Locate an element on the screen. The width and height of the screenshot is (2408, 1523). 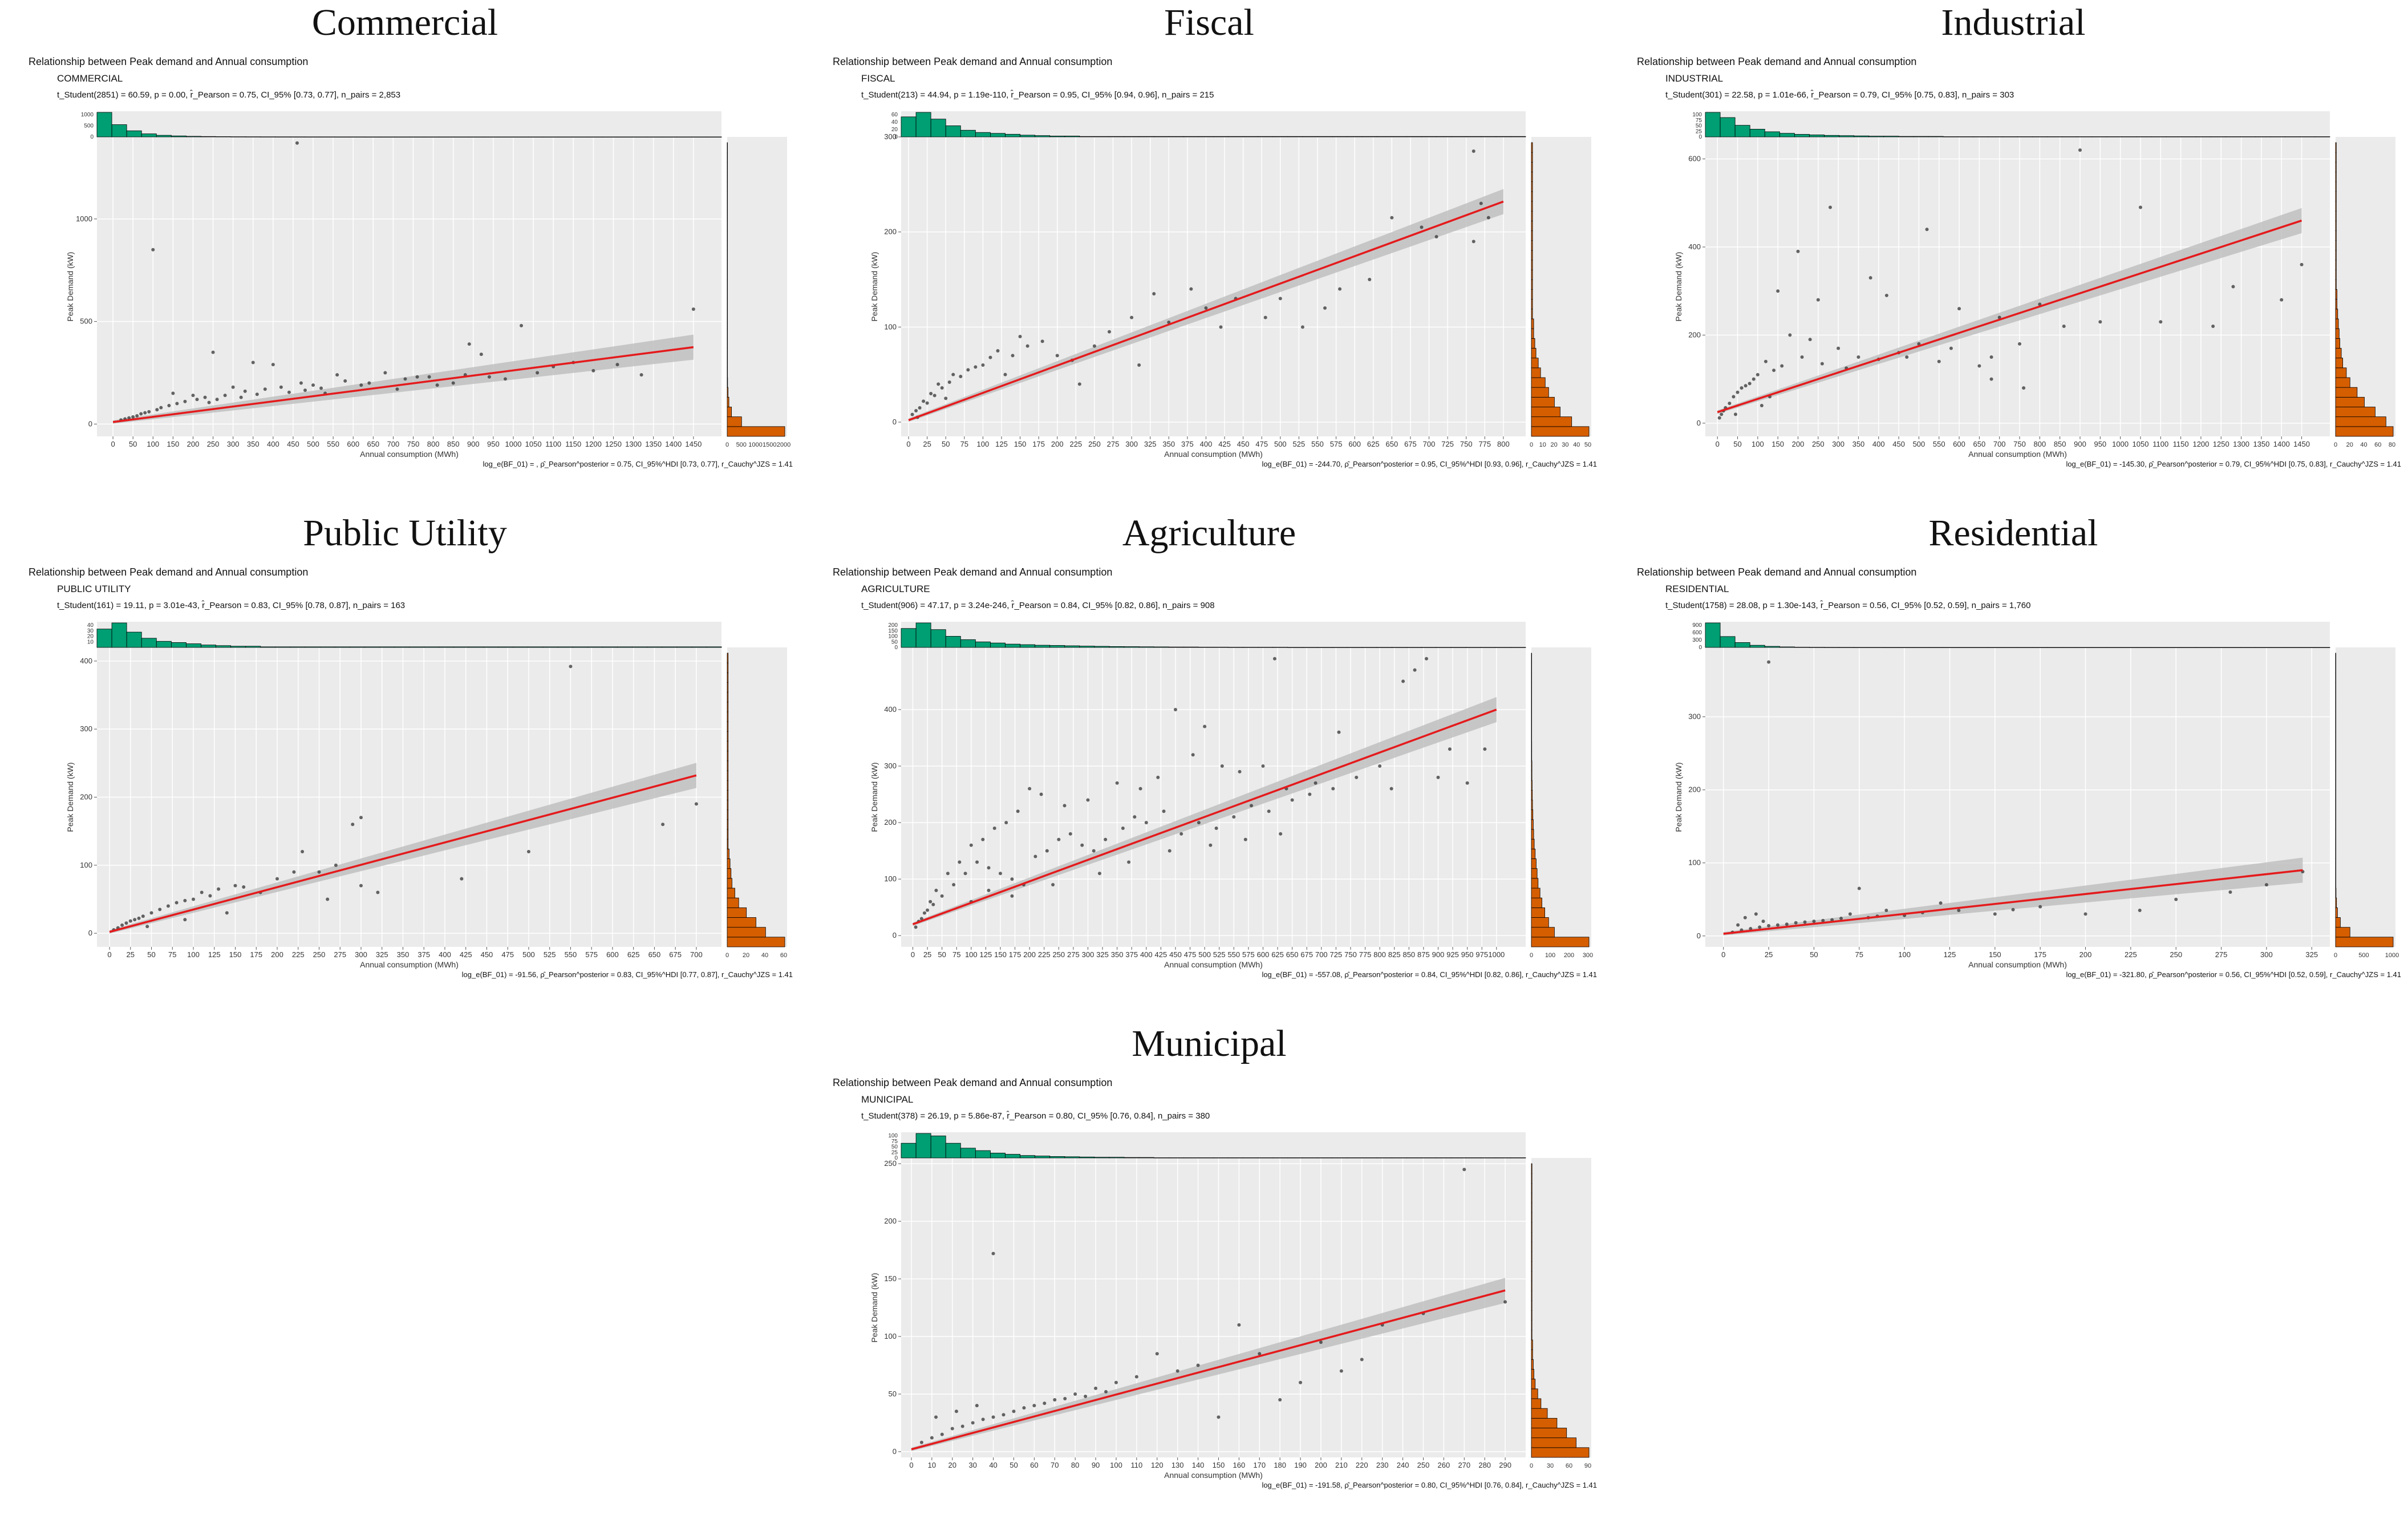
x-tick-label: 575 is located at coordinates (1337, 444).